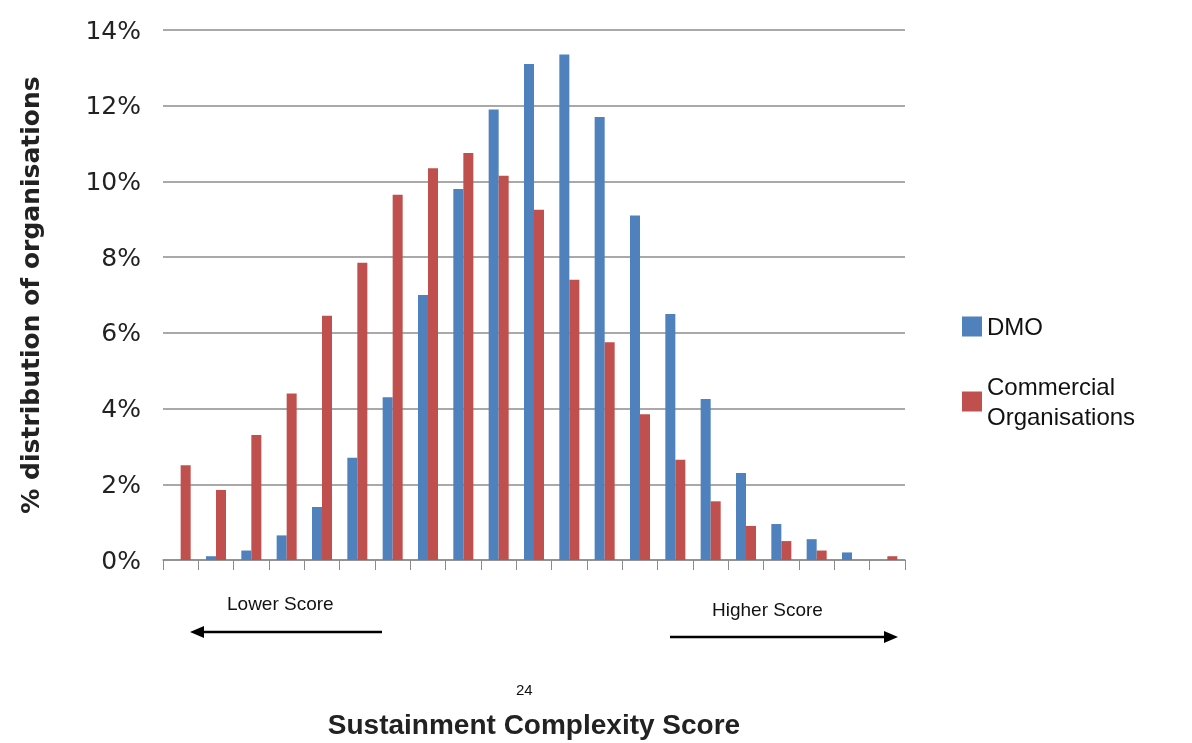 The height and width of the screenshot is (743, 1192). Describe the element at coordinates (113, 181) in the screenshot. I see `y-tick-label: 10%` at that location.